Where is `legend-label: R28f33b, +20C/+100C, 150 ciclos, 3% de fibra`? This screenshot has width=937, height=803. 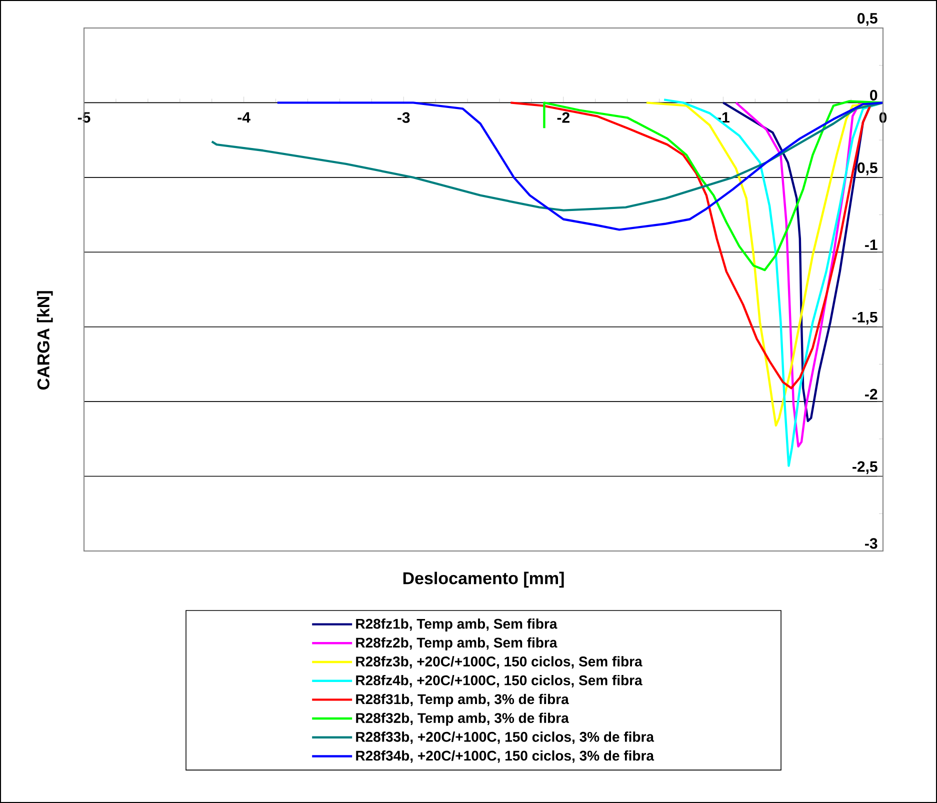 legend-label: R28f33b, +20C/+100C, 150 ciclos, 3% de fibra is located at coordinates (505, 738).